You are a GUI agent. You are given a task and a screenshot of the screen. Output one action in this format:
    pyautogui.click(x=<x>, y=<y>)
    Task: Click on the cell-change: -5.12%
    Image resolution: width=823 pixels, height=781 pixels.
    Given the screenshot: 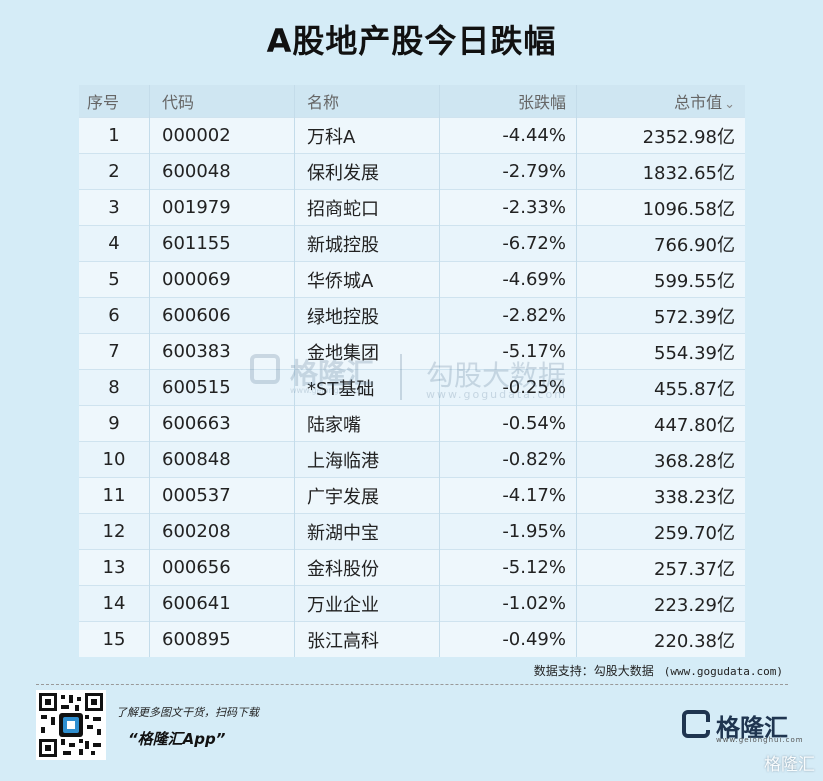 What is the action you would take?
    pyautogui.click(x=508, y=568)
    